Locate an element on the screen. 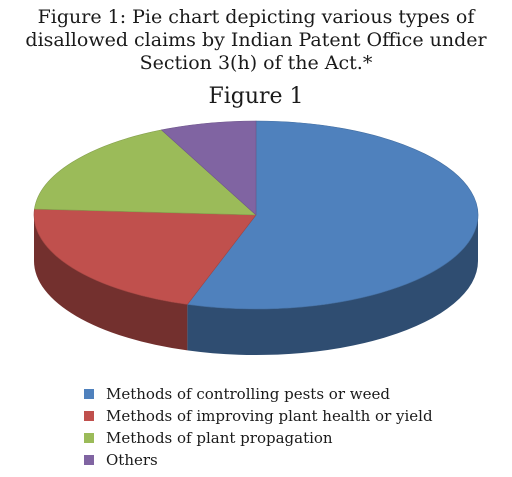  legend-label-0: Methods of controlling pests or weed is located at coordinates (248, 394).